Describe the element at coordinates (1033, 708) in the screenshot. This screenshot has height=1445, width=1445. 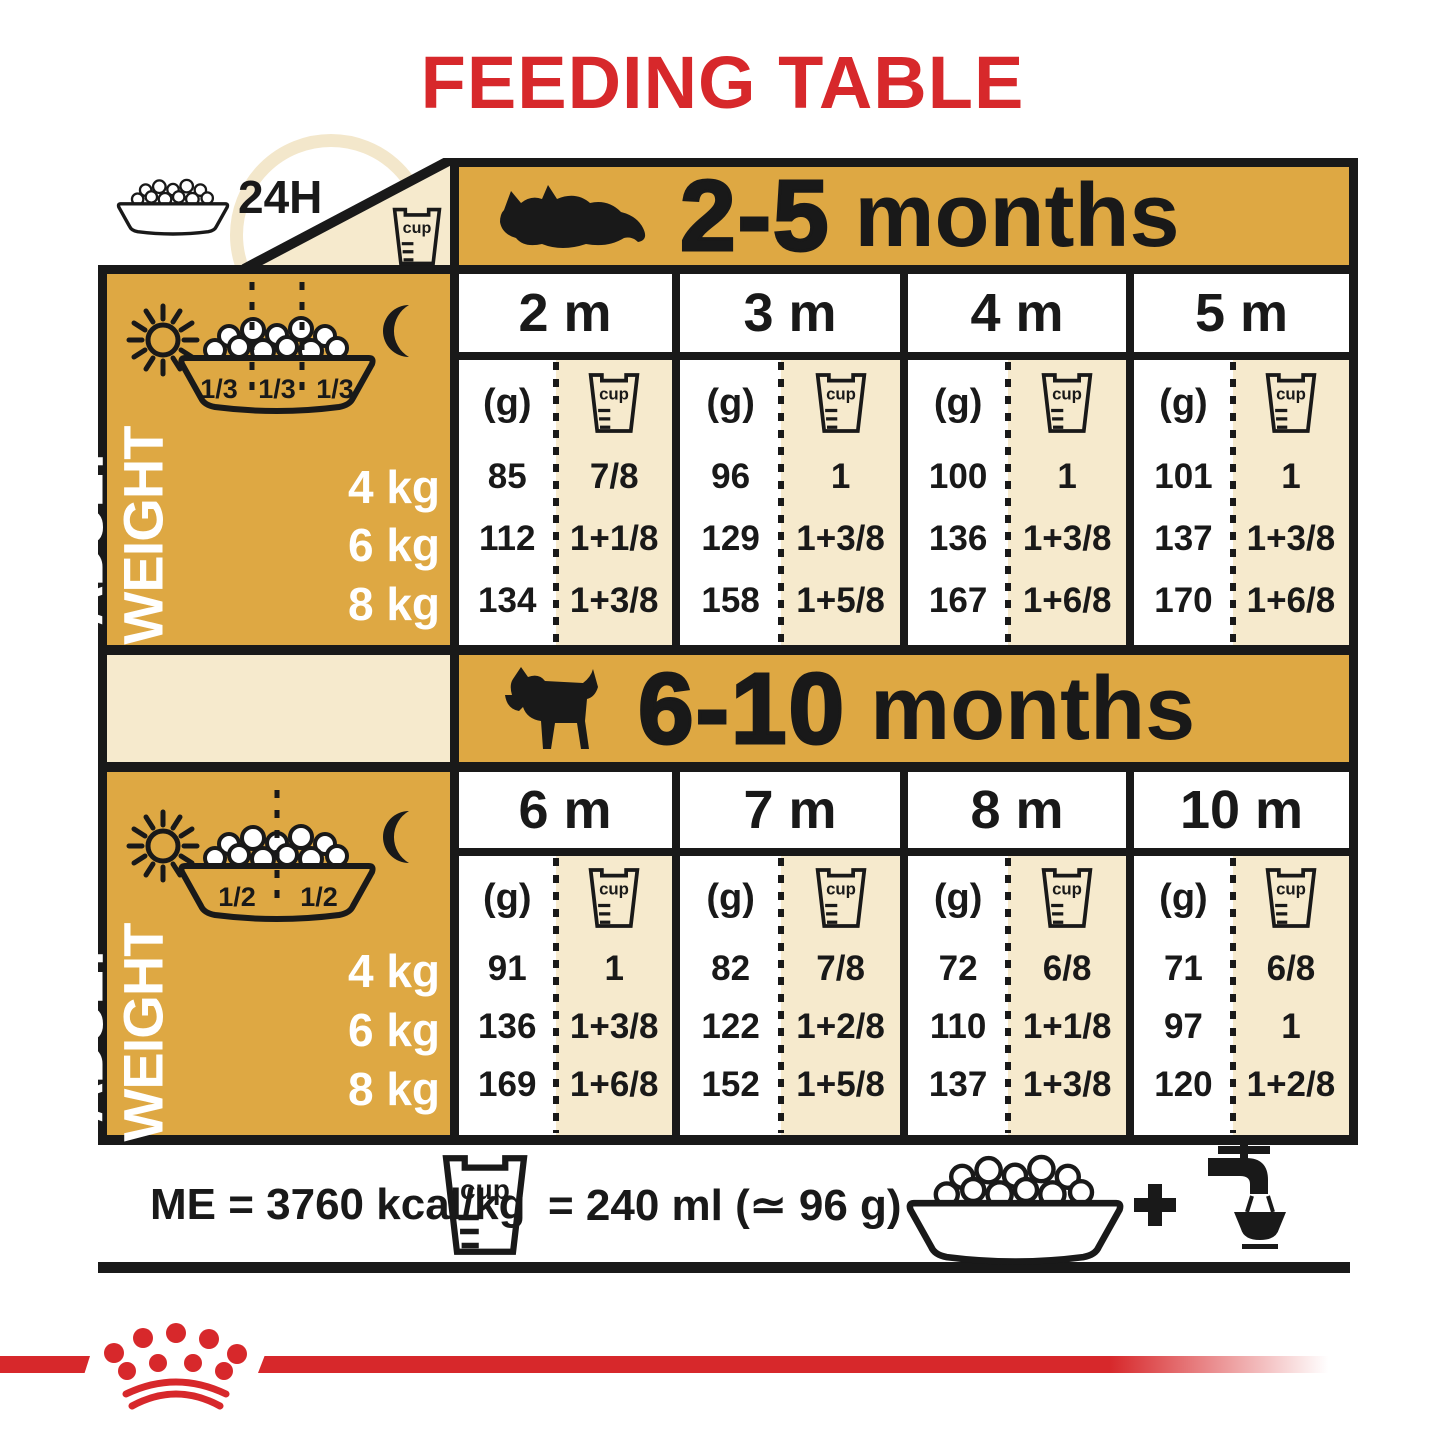
I see `age-unit: months` at that location.